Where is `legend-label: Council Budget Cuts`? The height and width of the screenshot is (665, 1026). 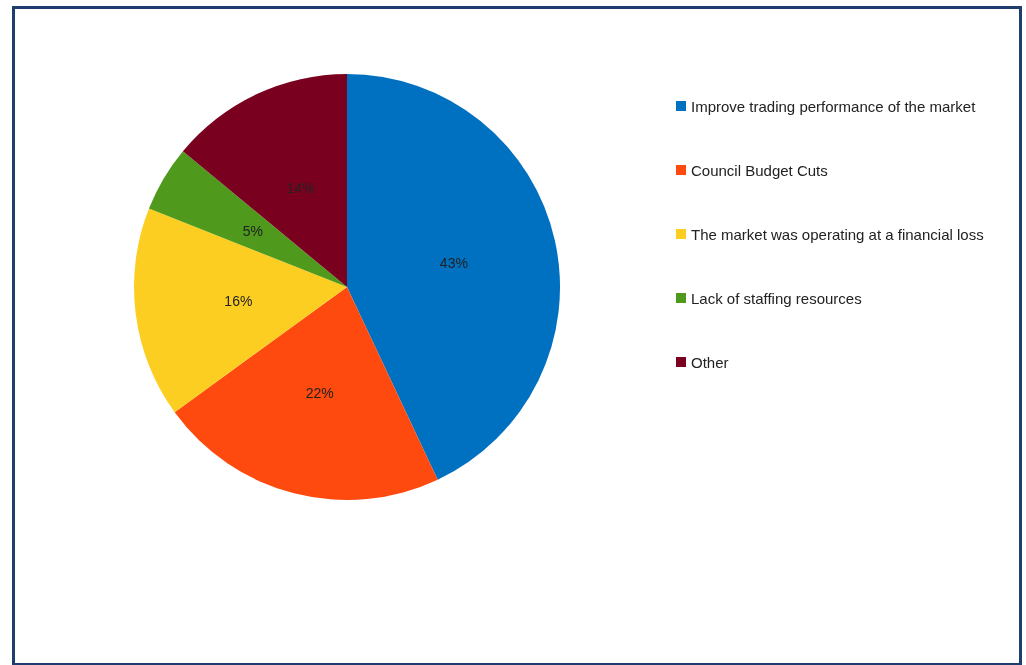 legend-label: Council Budget Cuts is located at coordinates (759, 170).